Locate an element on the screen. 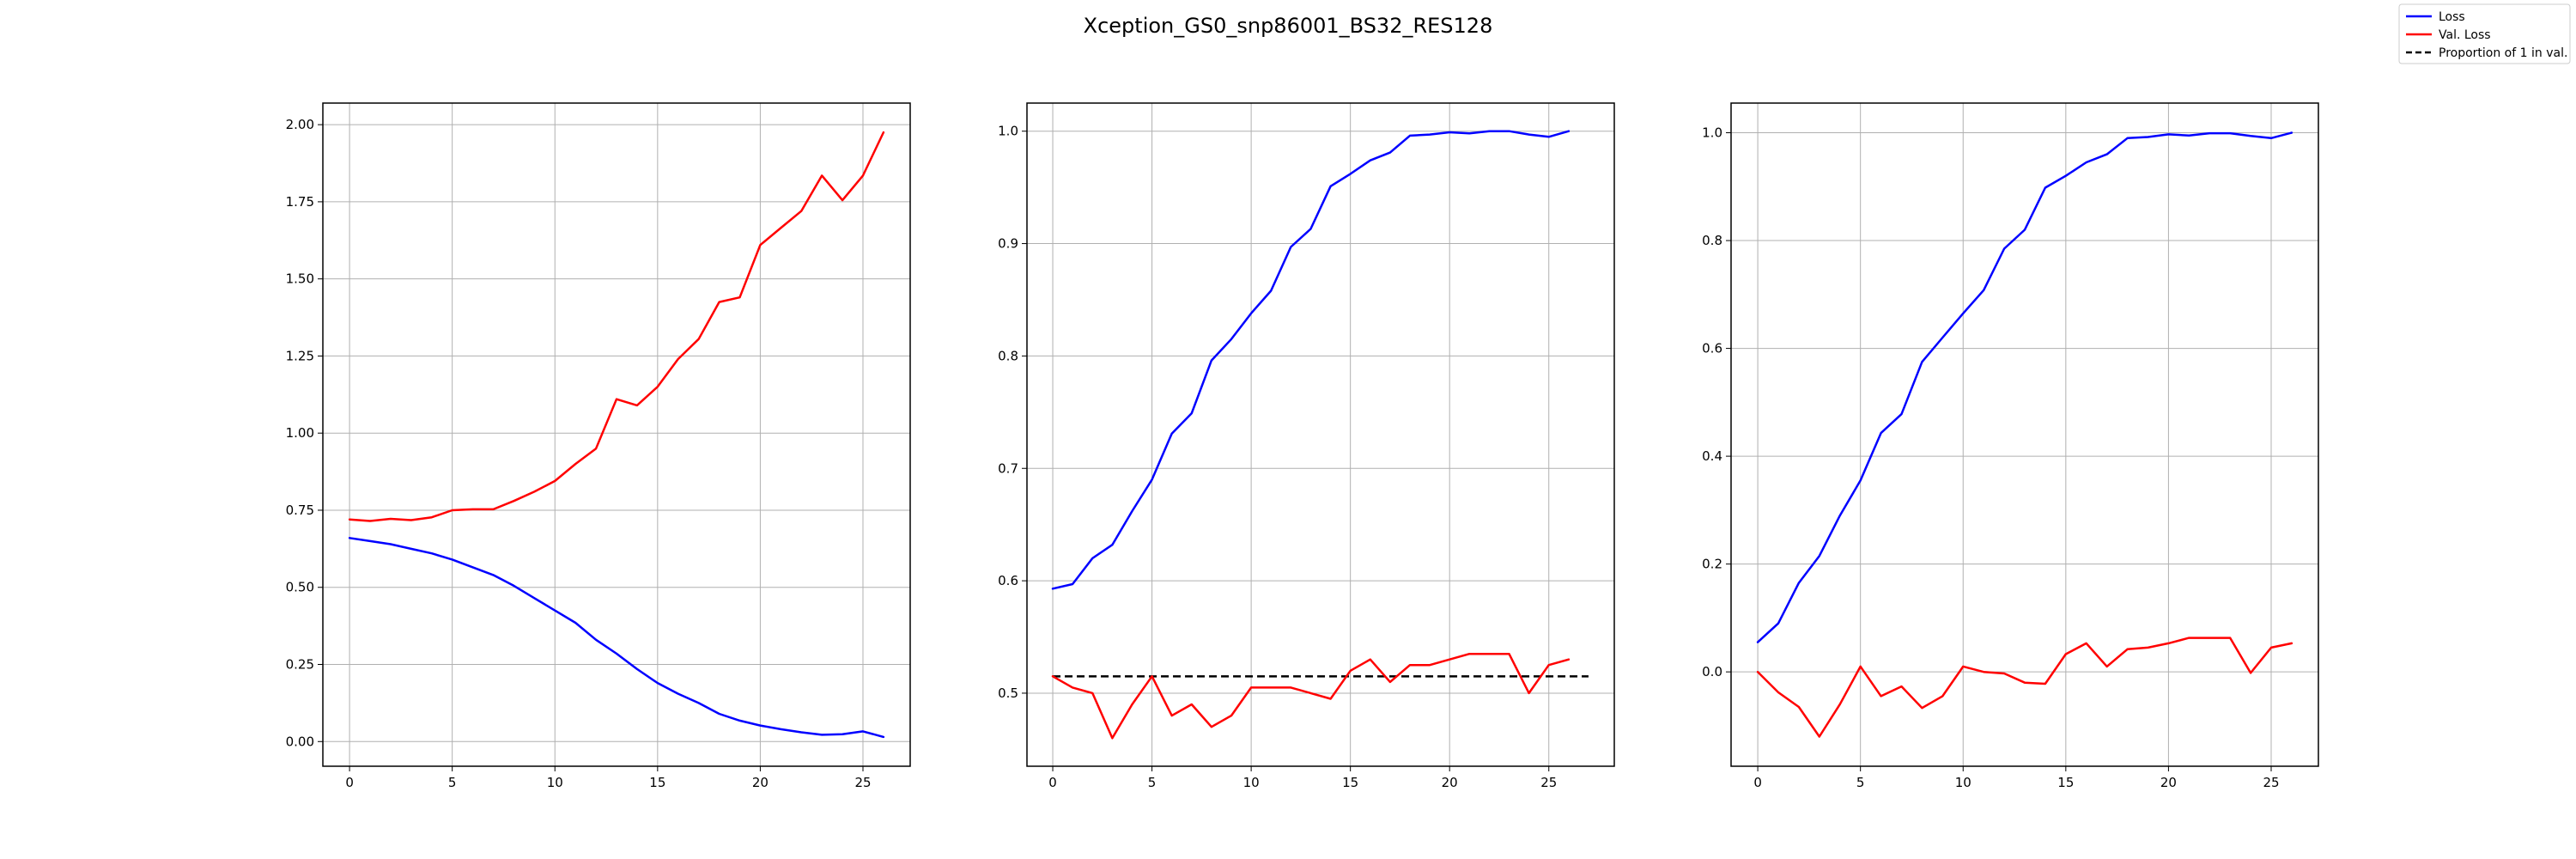  left-xtick-label-10: 10 is located at coordinates (555, 783).